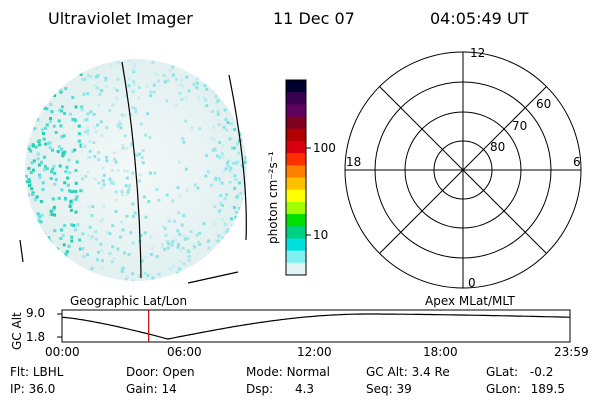 Image resolution: width=600 pixels, height=400 pixels. Describe the element at coordinates (577, 162) in the screenshot. I see `mlt-label-6: 6` at that location.